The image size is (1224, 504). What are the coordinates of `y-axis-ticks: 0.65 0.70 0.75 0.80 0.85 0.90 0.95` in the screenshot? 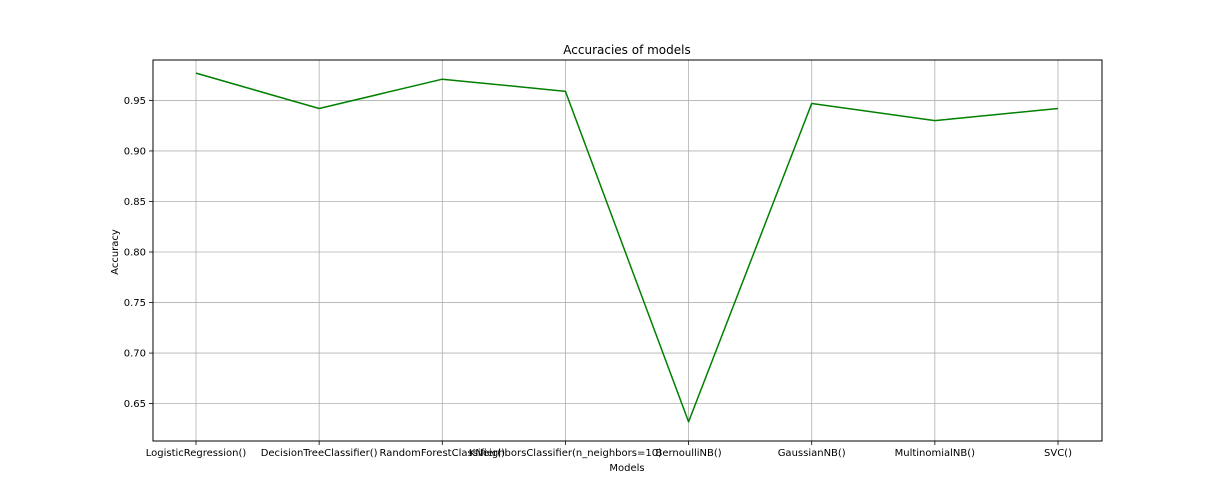 It's located at (138, 253).